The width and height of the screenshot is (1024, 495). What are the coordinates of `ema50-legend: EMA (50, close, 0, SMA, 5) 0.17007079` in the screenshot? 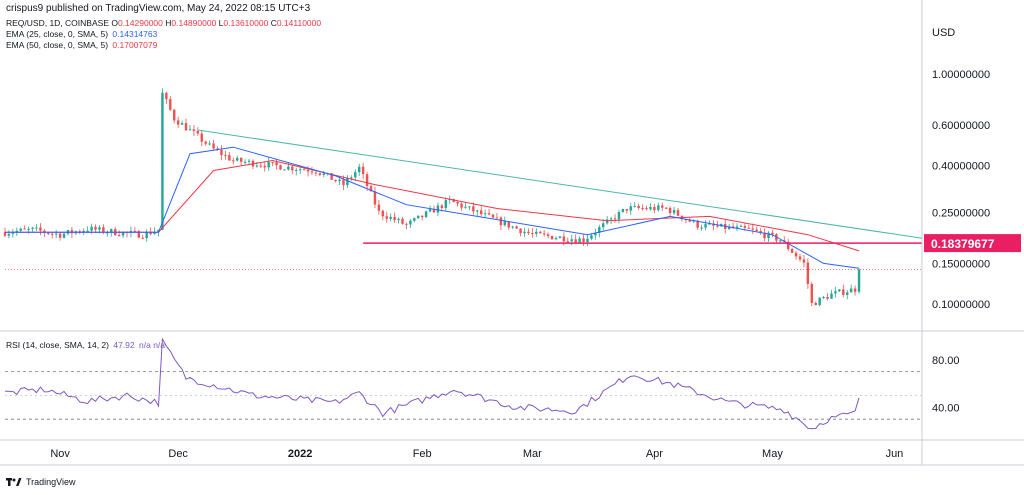 It's located at (81, 45).